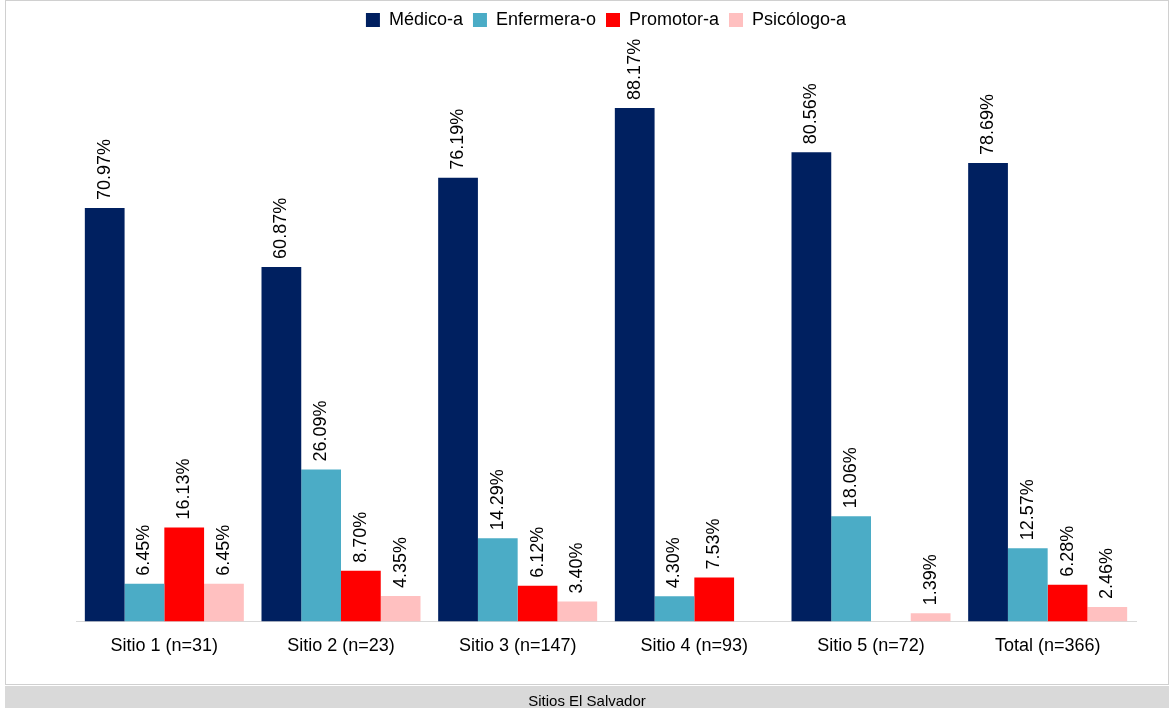 The image size is (1171, 708). I want to click on data-label: 3.40%, so click(576, 568).